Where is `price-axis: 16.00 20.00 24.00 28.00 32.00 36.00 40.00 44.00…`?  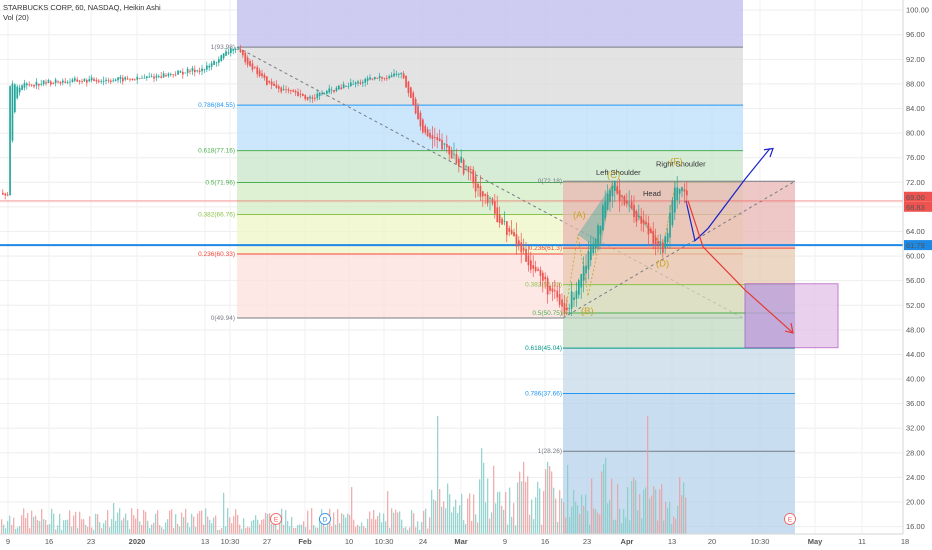 price-axis: 16.00 20.00 24.00 28.00 32.00 36.00 40.00 44.00… is located at coordinates (917, 275).